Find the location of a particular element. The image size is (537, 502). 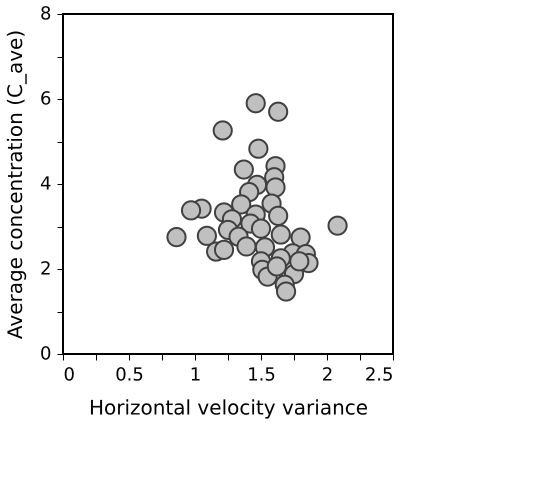

y-axis-title: Average concentration (C_ave) is located at coordinates (15, 185).